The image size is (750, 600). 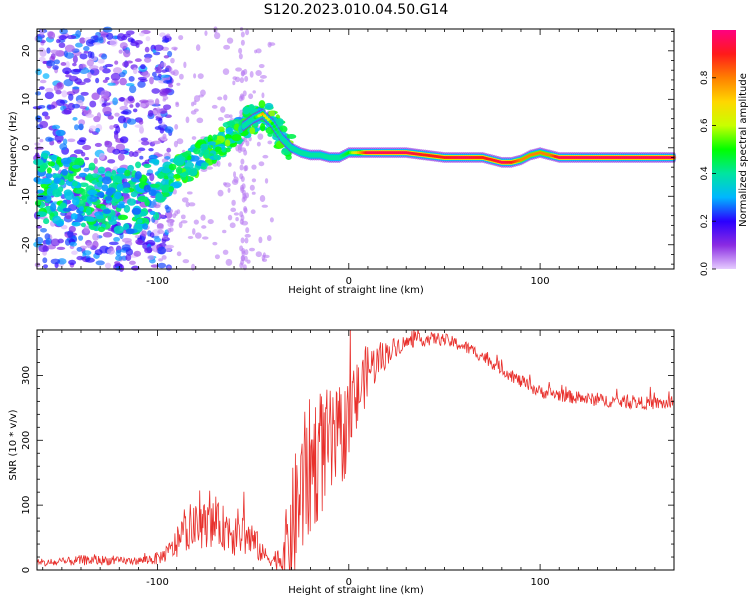 I want to click on y-tick-label: 200, so click(x=26, y=440).